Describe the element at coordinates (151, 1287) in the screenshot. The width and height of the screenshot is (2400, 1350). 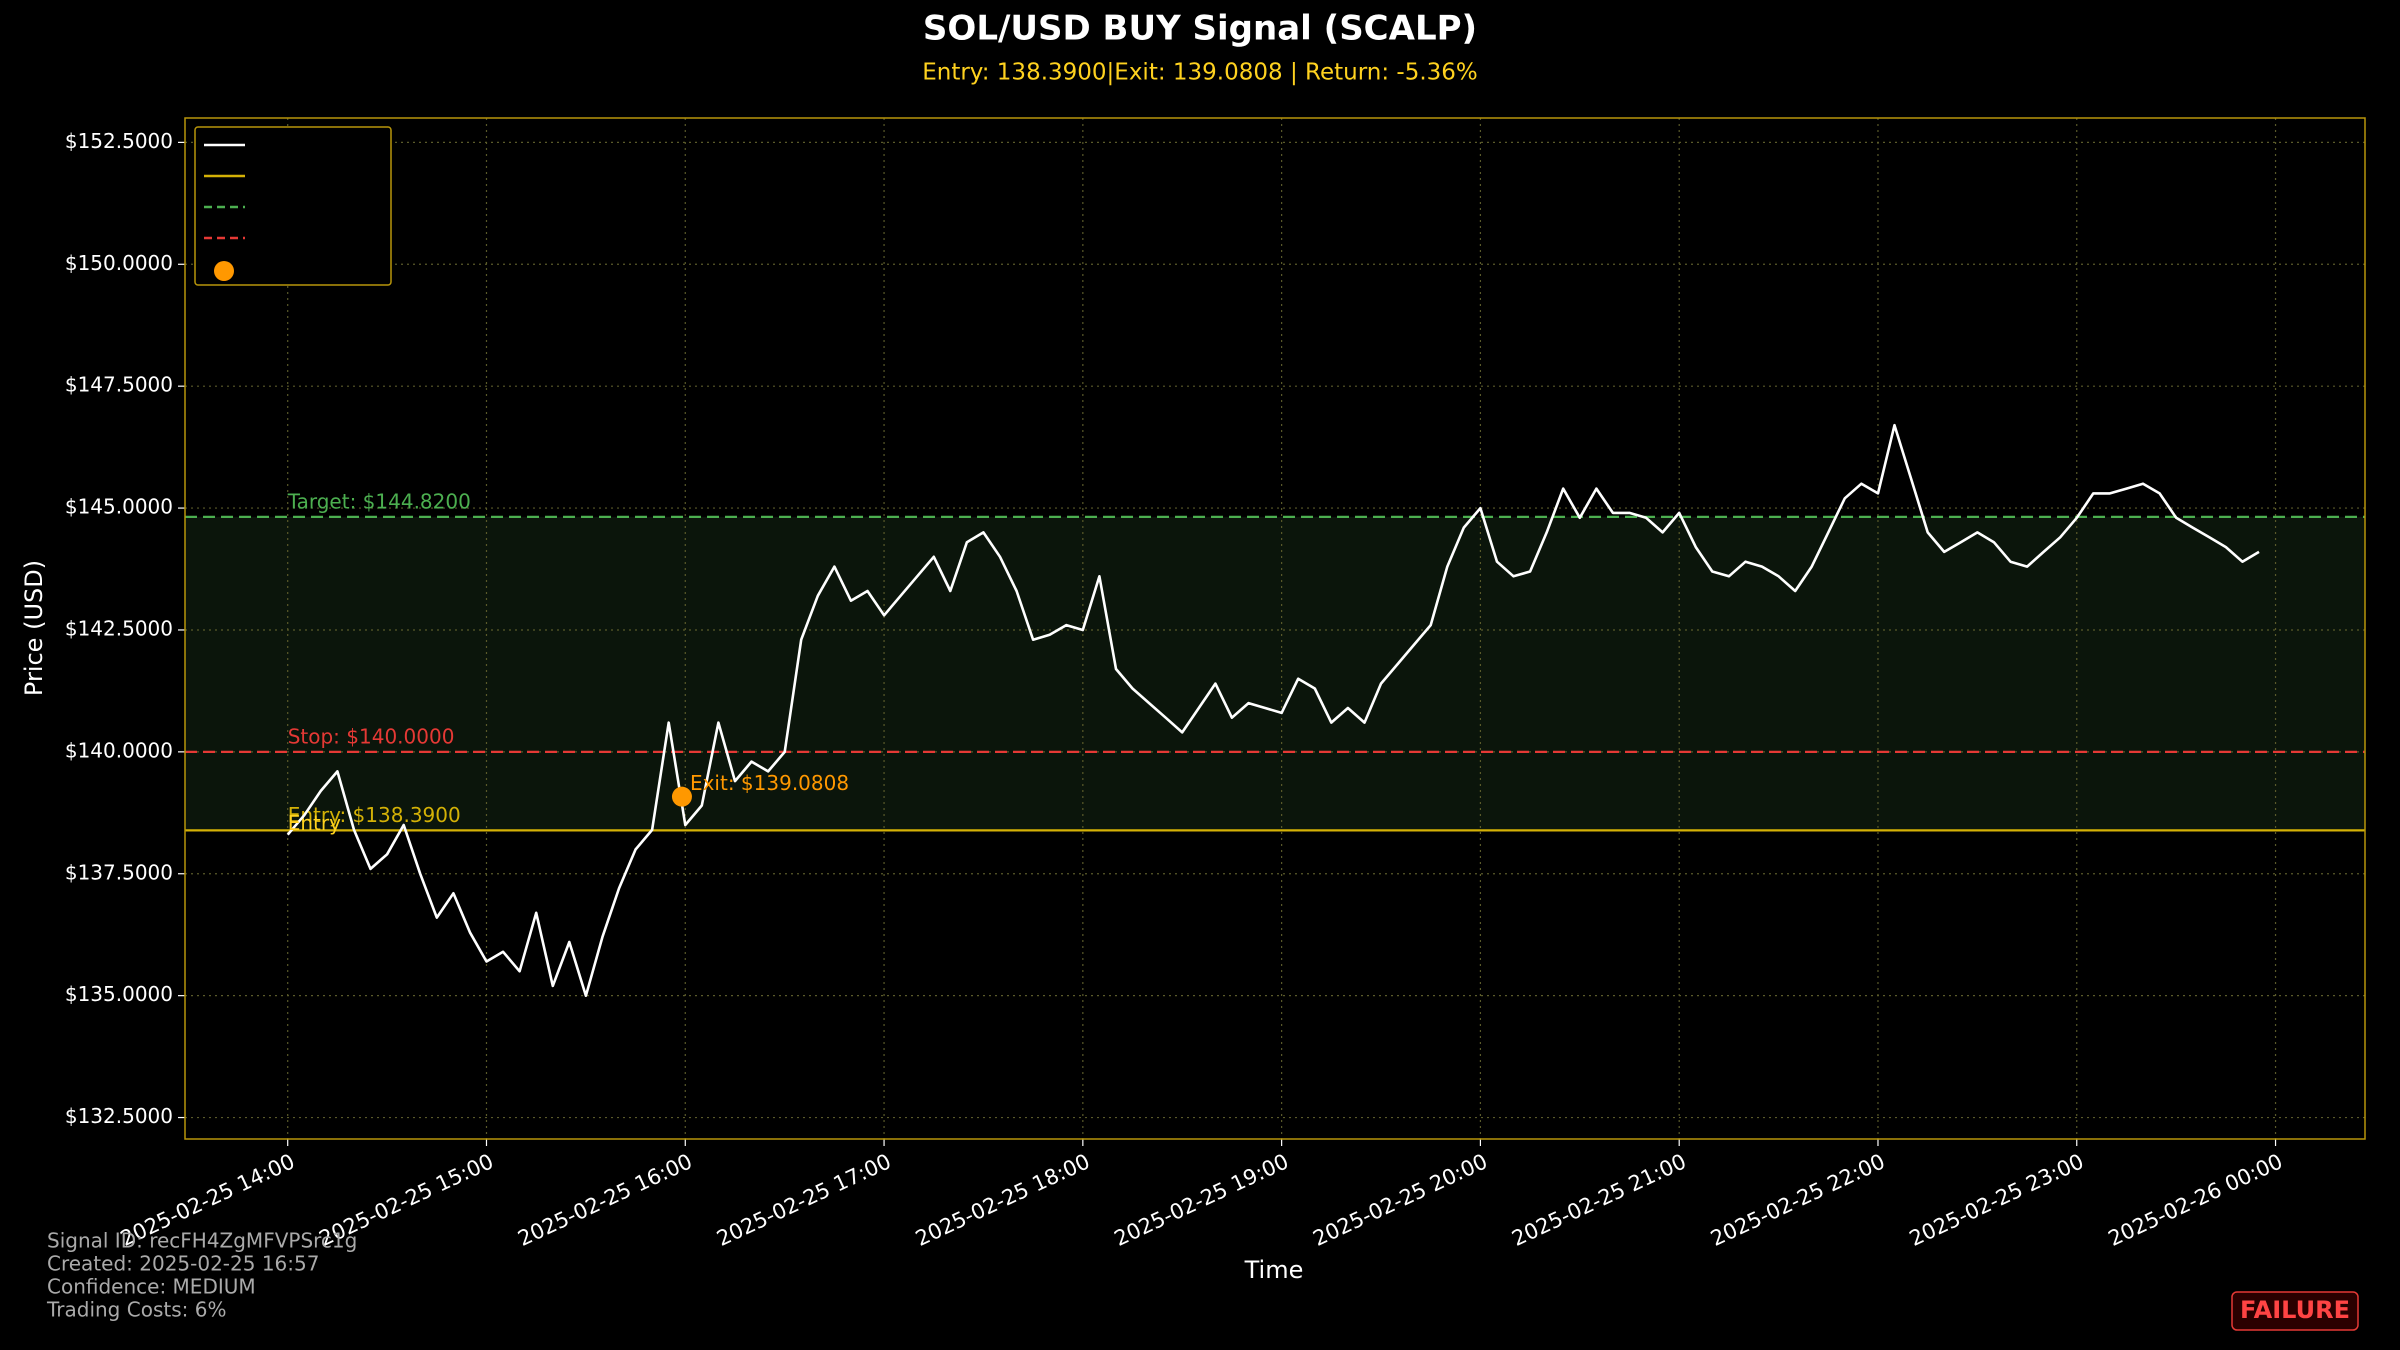
I see `footer-text: Confidence: MEDIUM` at that location.